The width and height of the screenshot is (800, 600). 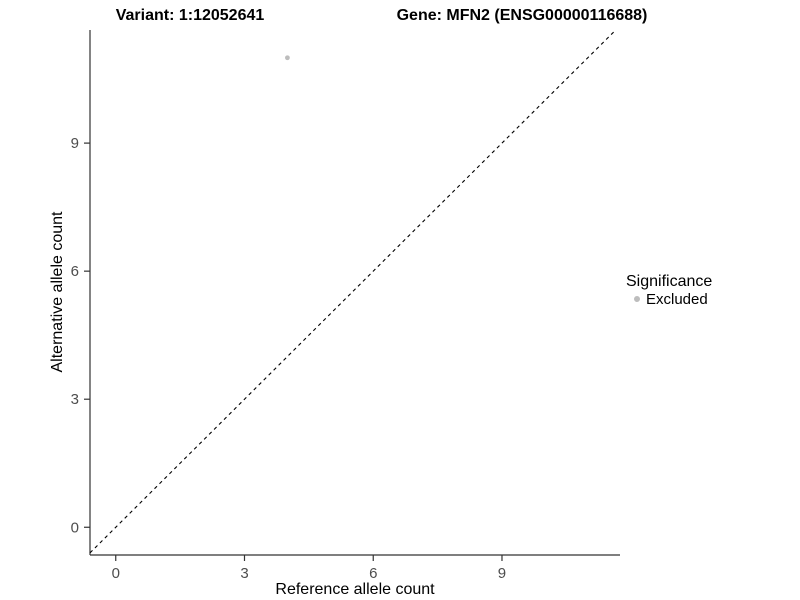 I want to click on x-tick-label: 9, so click(x=502, y=573).